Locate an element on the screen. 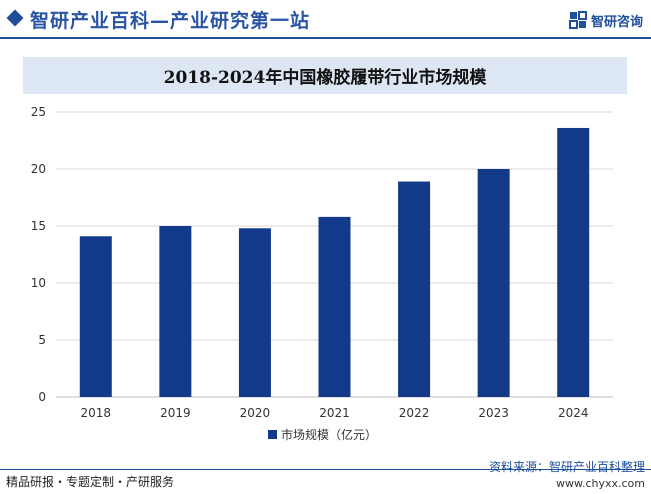 The width and height of the screenshot is (651, 494). x-tick-label: 2021 is located at coordinates (334, 413).